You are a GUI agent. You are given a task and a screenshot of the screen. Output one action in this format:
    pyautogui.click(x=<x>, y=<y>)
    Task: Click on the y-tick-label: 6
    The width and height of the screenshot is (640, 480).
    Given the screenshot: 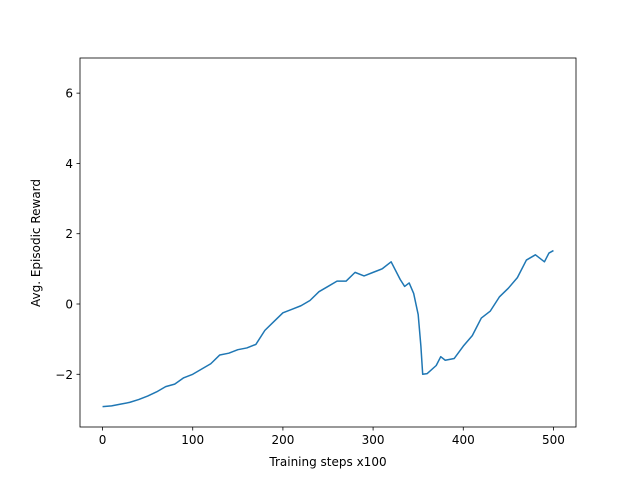 What is the action you would take?
    pyautogui.click(x=69, y=94)
    